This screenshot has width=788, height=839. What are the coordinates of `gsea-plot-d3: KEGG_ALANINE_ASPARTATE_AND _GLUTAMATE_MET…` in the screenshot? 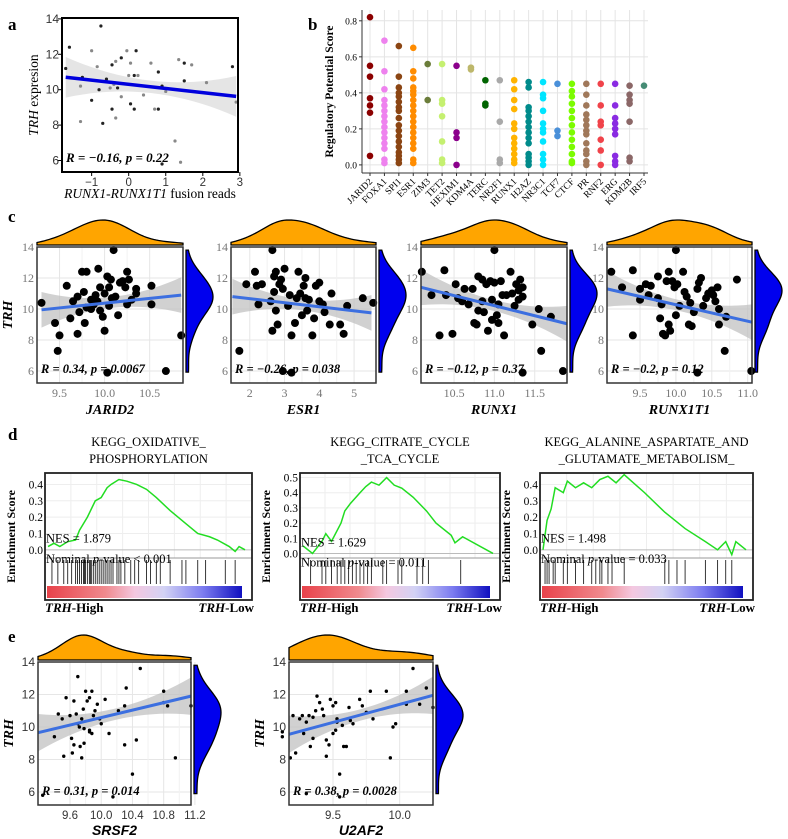 It's located at (627, 525).